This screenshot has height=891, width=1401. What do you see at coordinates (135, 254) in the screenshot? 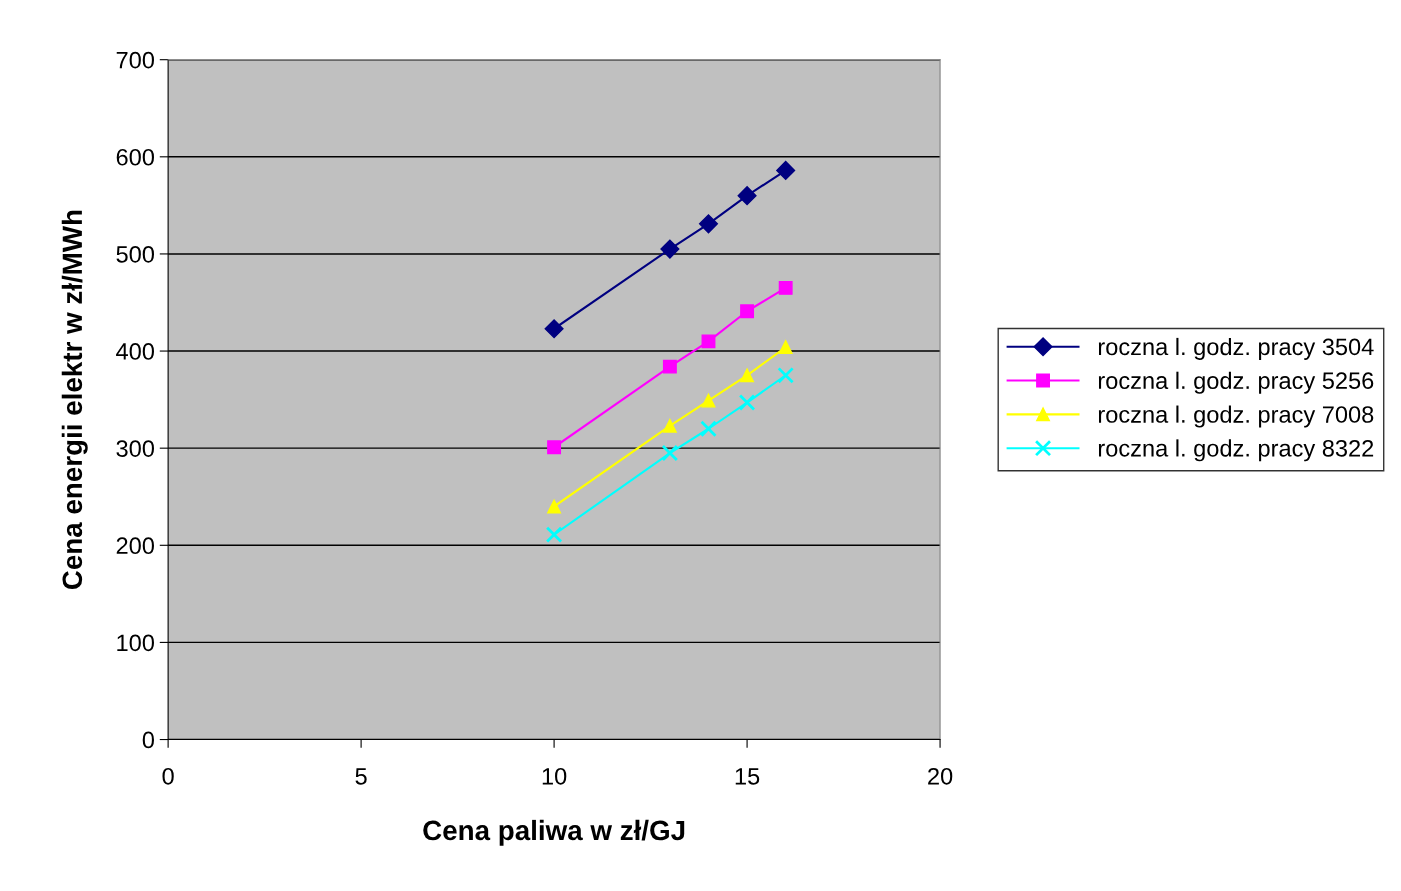
I see `y-tick-label: 500` at bounding box center [135, 254].